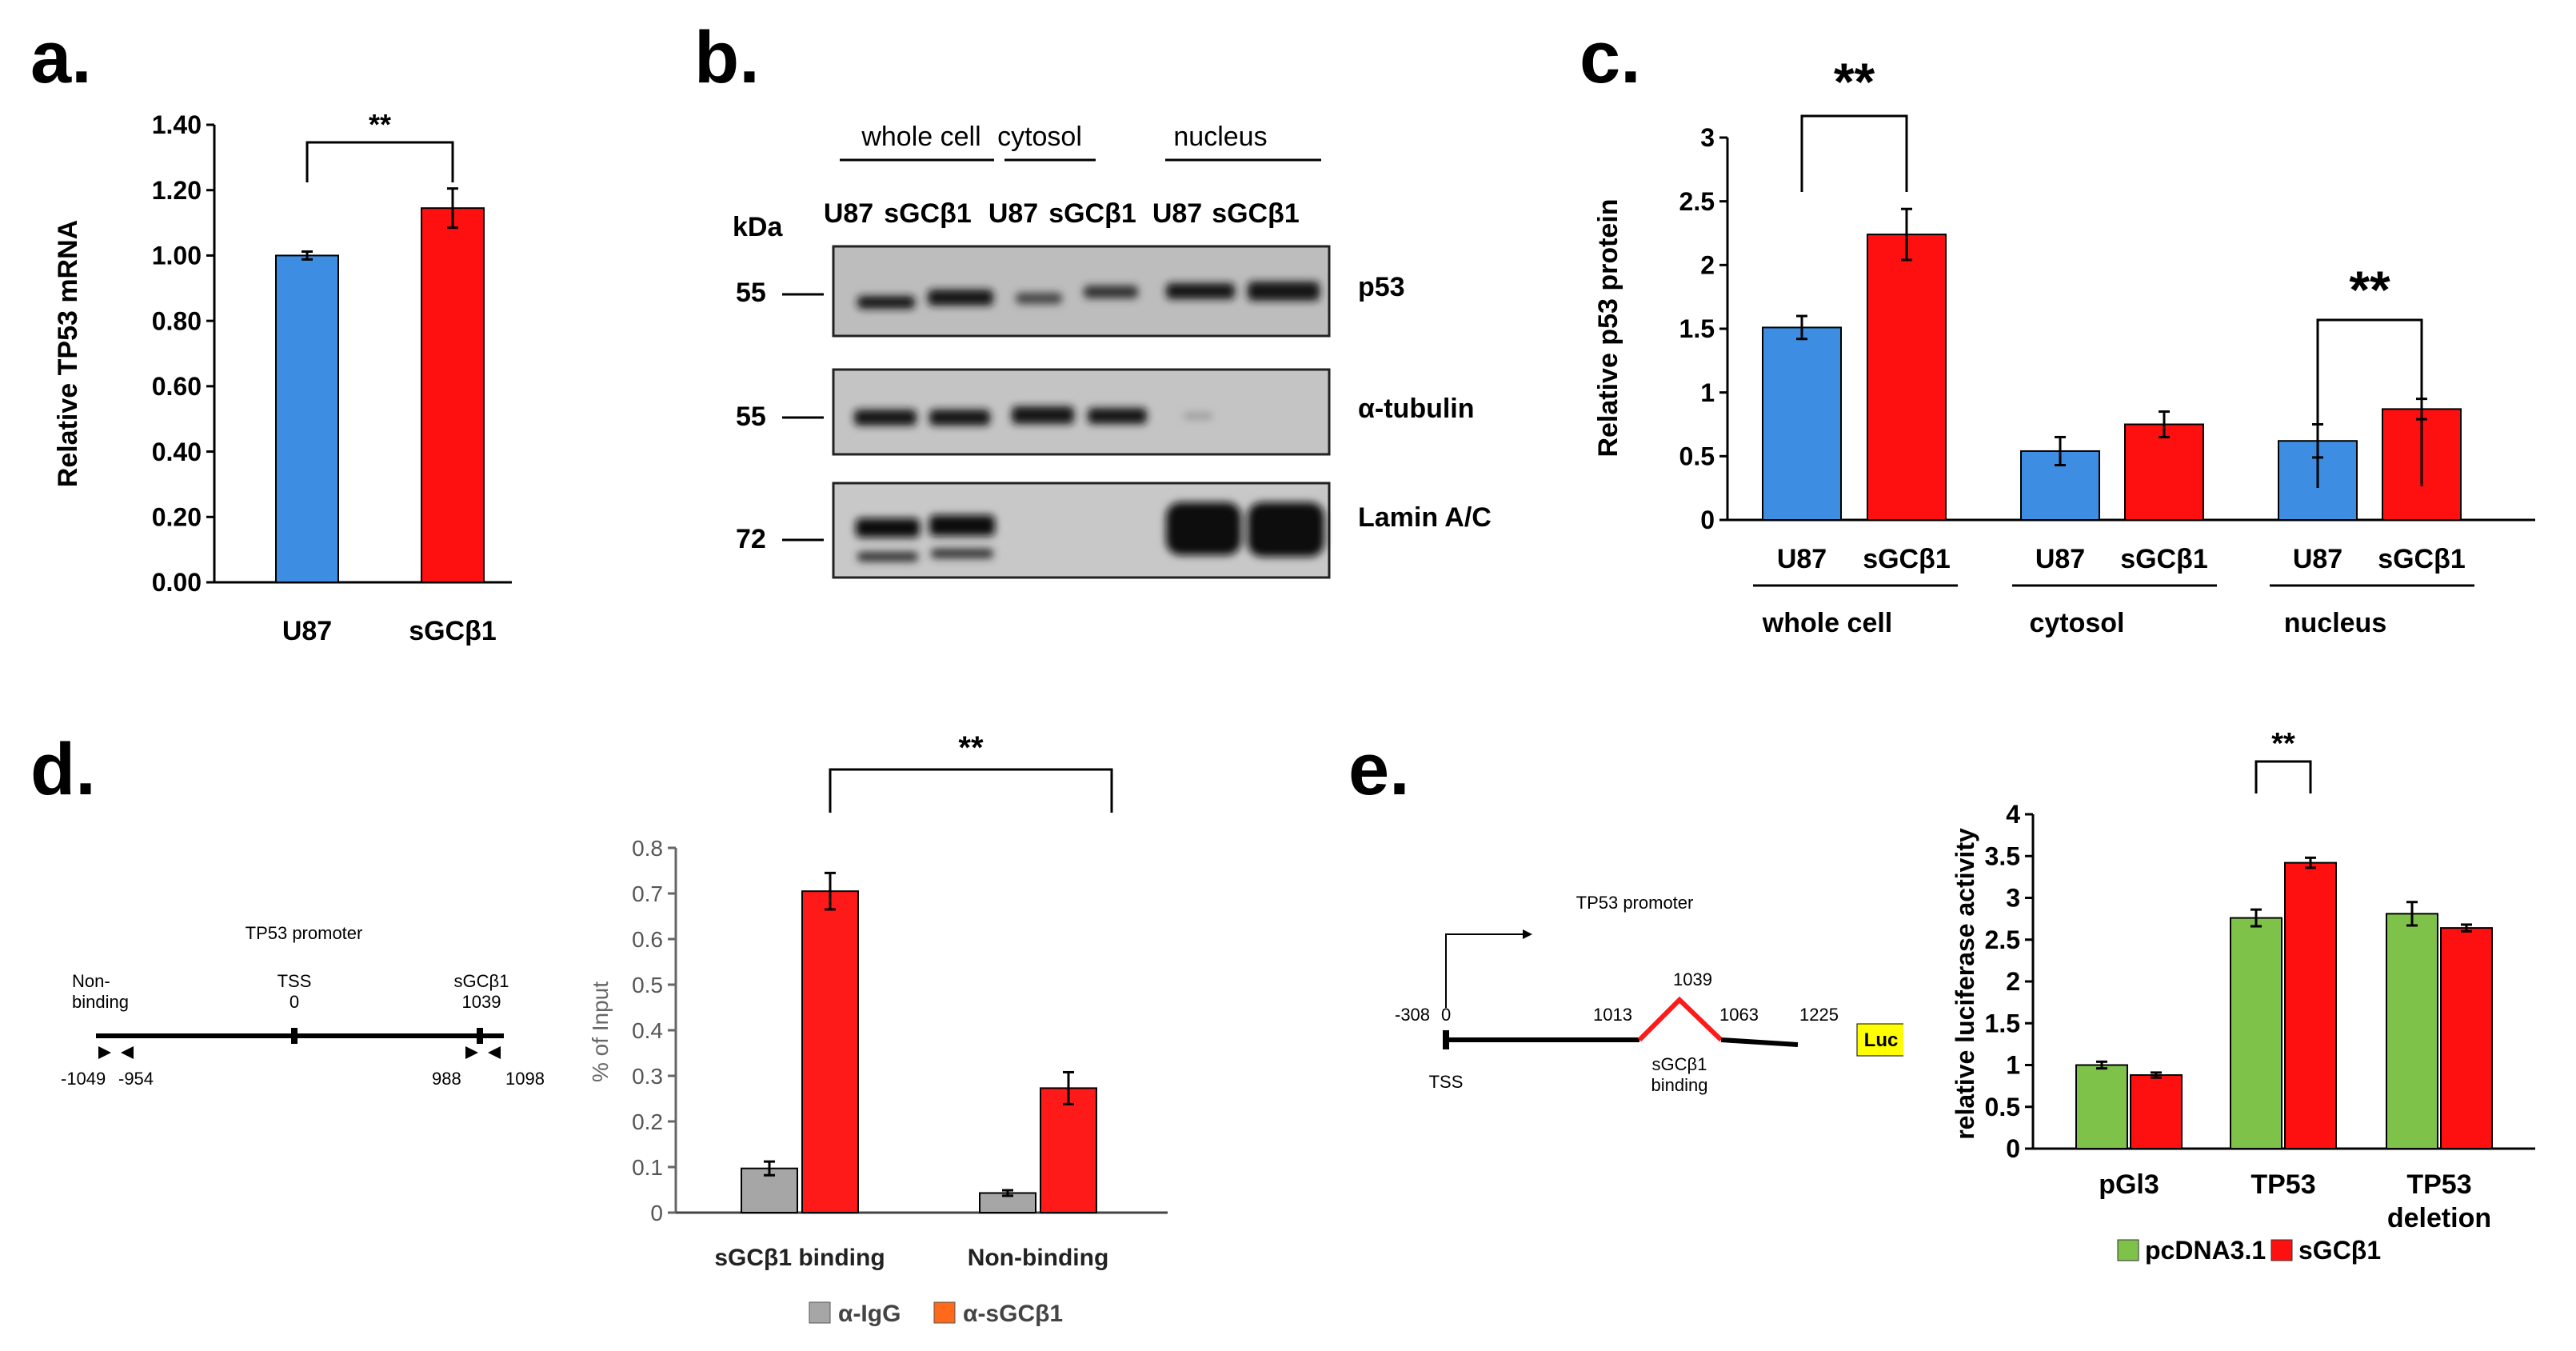  I want to click on legend-label: pcDNA3.1, so click(2206, 1250).